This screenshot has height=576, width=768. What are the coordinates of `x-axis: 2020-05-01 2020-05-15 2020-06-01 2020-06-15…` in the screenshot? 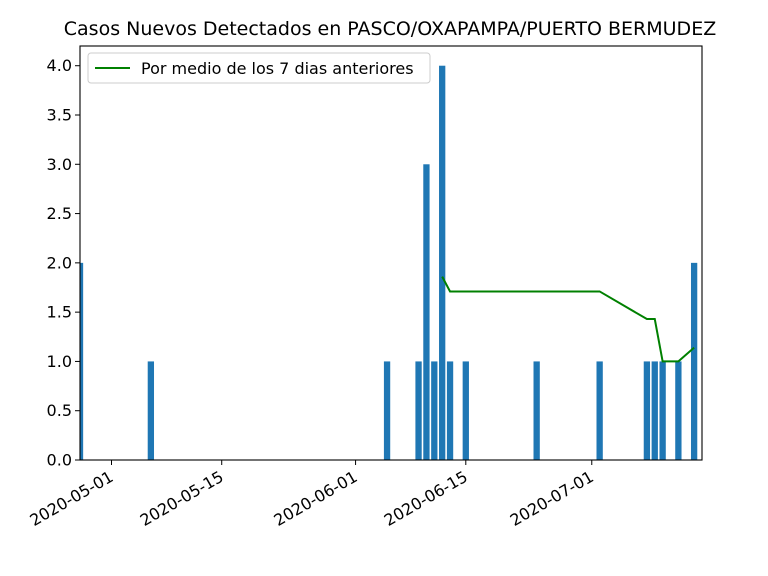 It's located at (311, 495).